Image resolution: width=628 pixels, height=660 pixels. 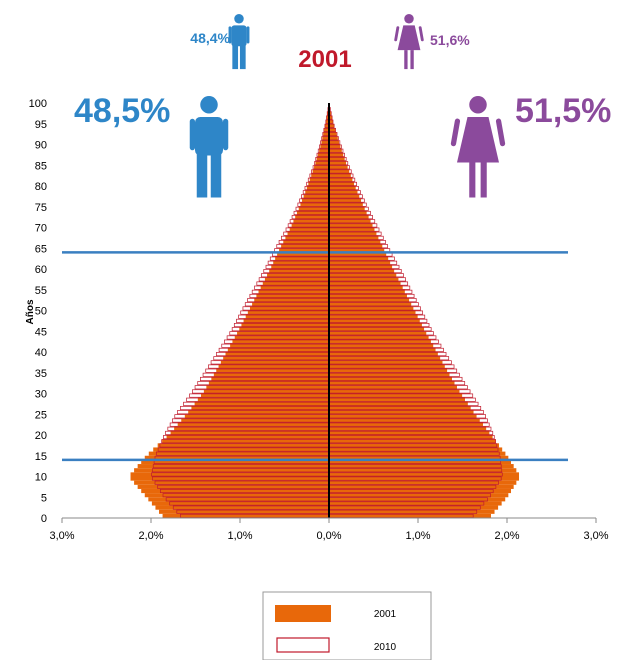 What do you see at coordinates (44, 519) in the screenshot?
I see `y-tick-label: 0` at bounding box center [44, 519].